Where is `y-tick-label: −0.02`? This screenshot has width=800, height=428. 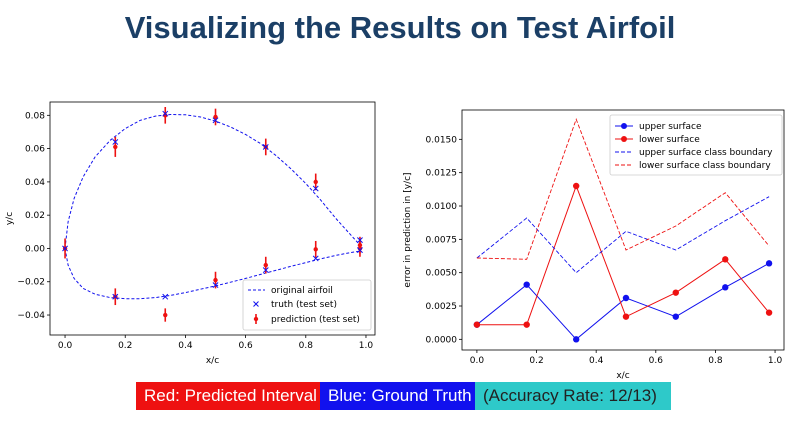 y-tick-label: −0.02 is located at coordinates (31, 283).